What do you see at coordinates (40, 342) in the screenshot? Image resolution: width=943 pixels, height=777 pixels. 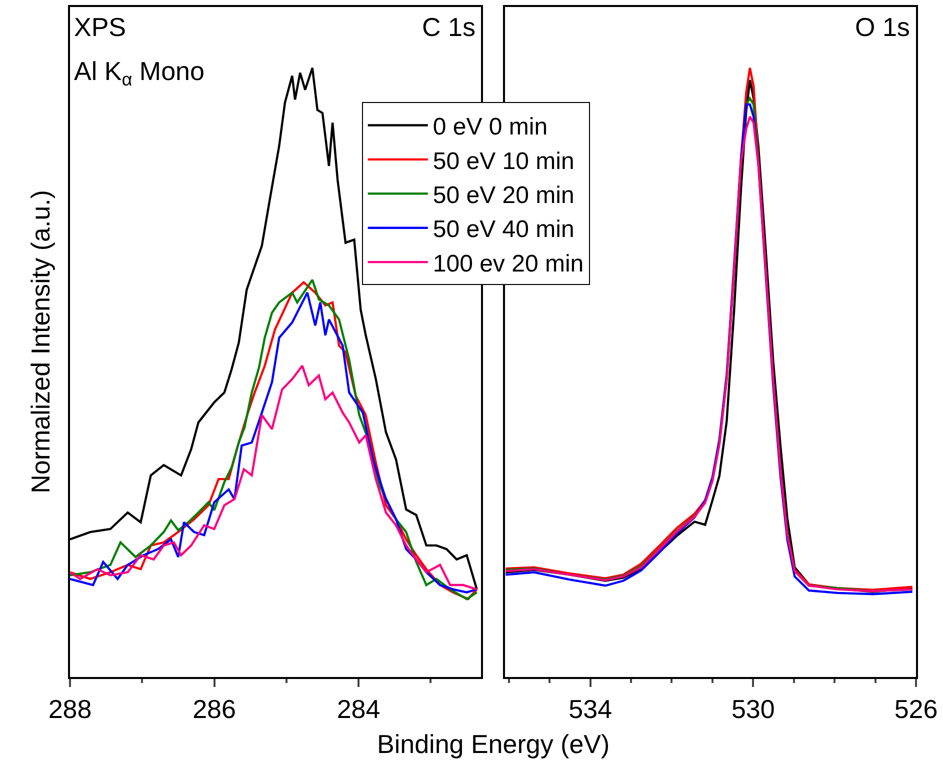 I see `y-axis-title: Normalized Intensity (a.u.)` at bounding box center [40, 342].